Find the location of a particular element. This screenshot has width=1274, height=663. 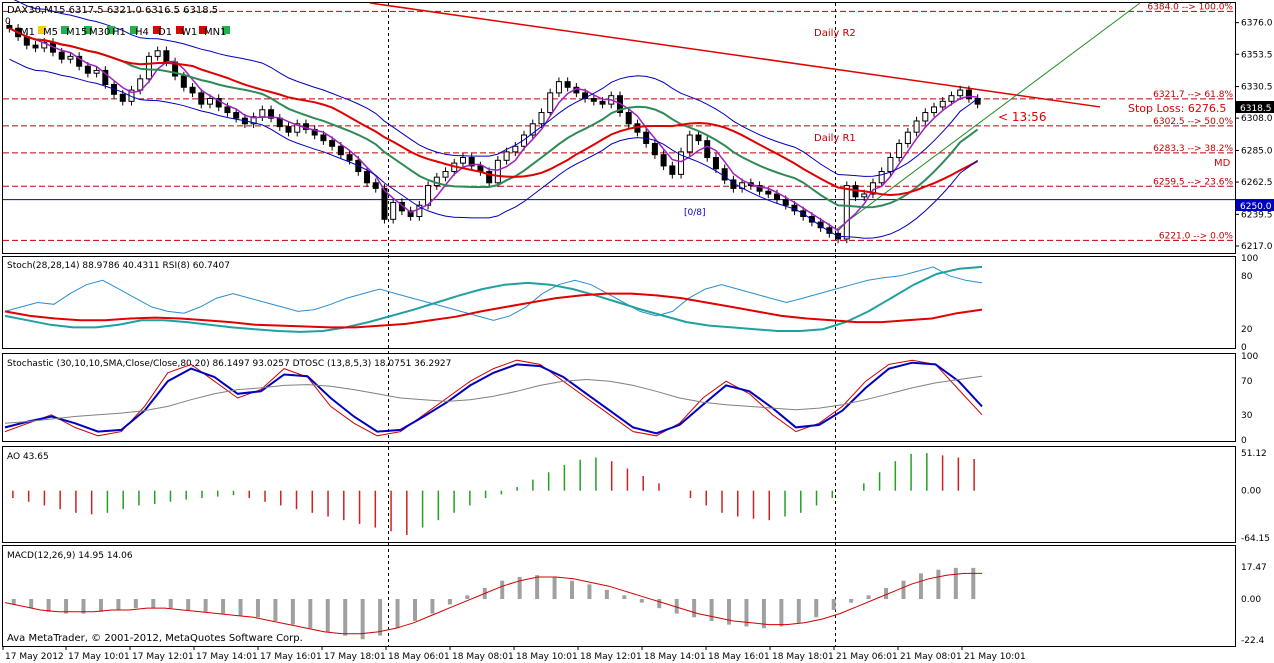

macd-pane is located at coordinates (619, 596).